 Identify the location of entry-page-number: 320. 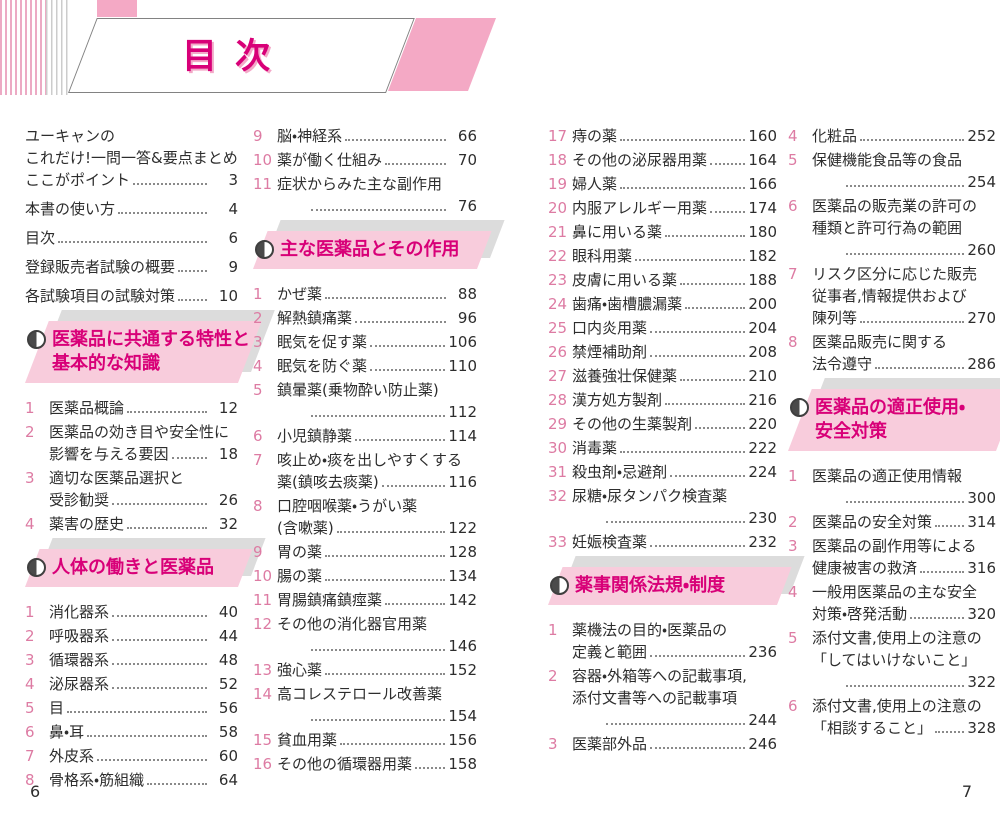
(981, 614).